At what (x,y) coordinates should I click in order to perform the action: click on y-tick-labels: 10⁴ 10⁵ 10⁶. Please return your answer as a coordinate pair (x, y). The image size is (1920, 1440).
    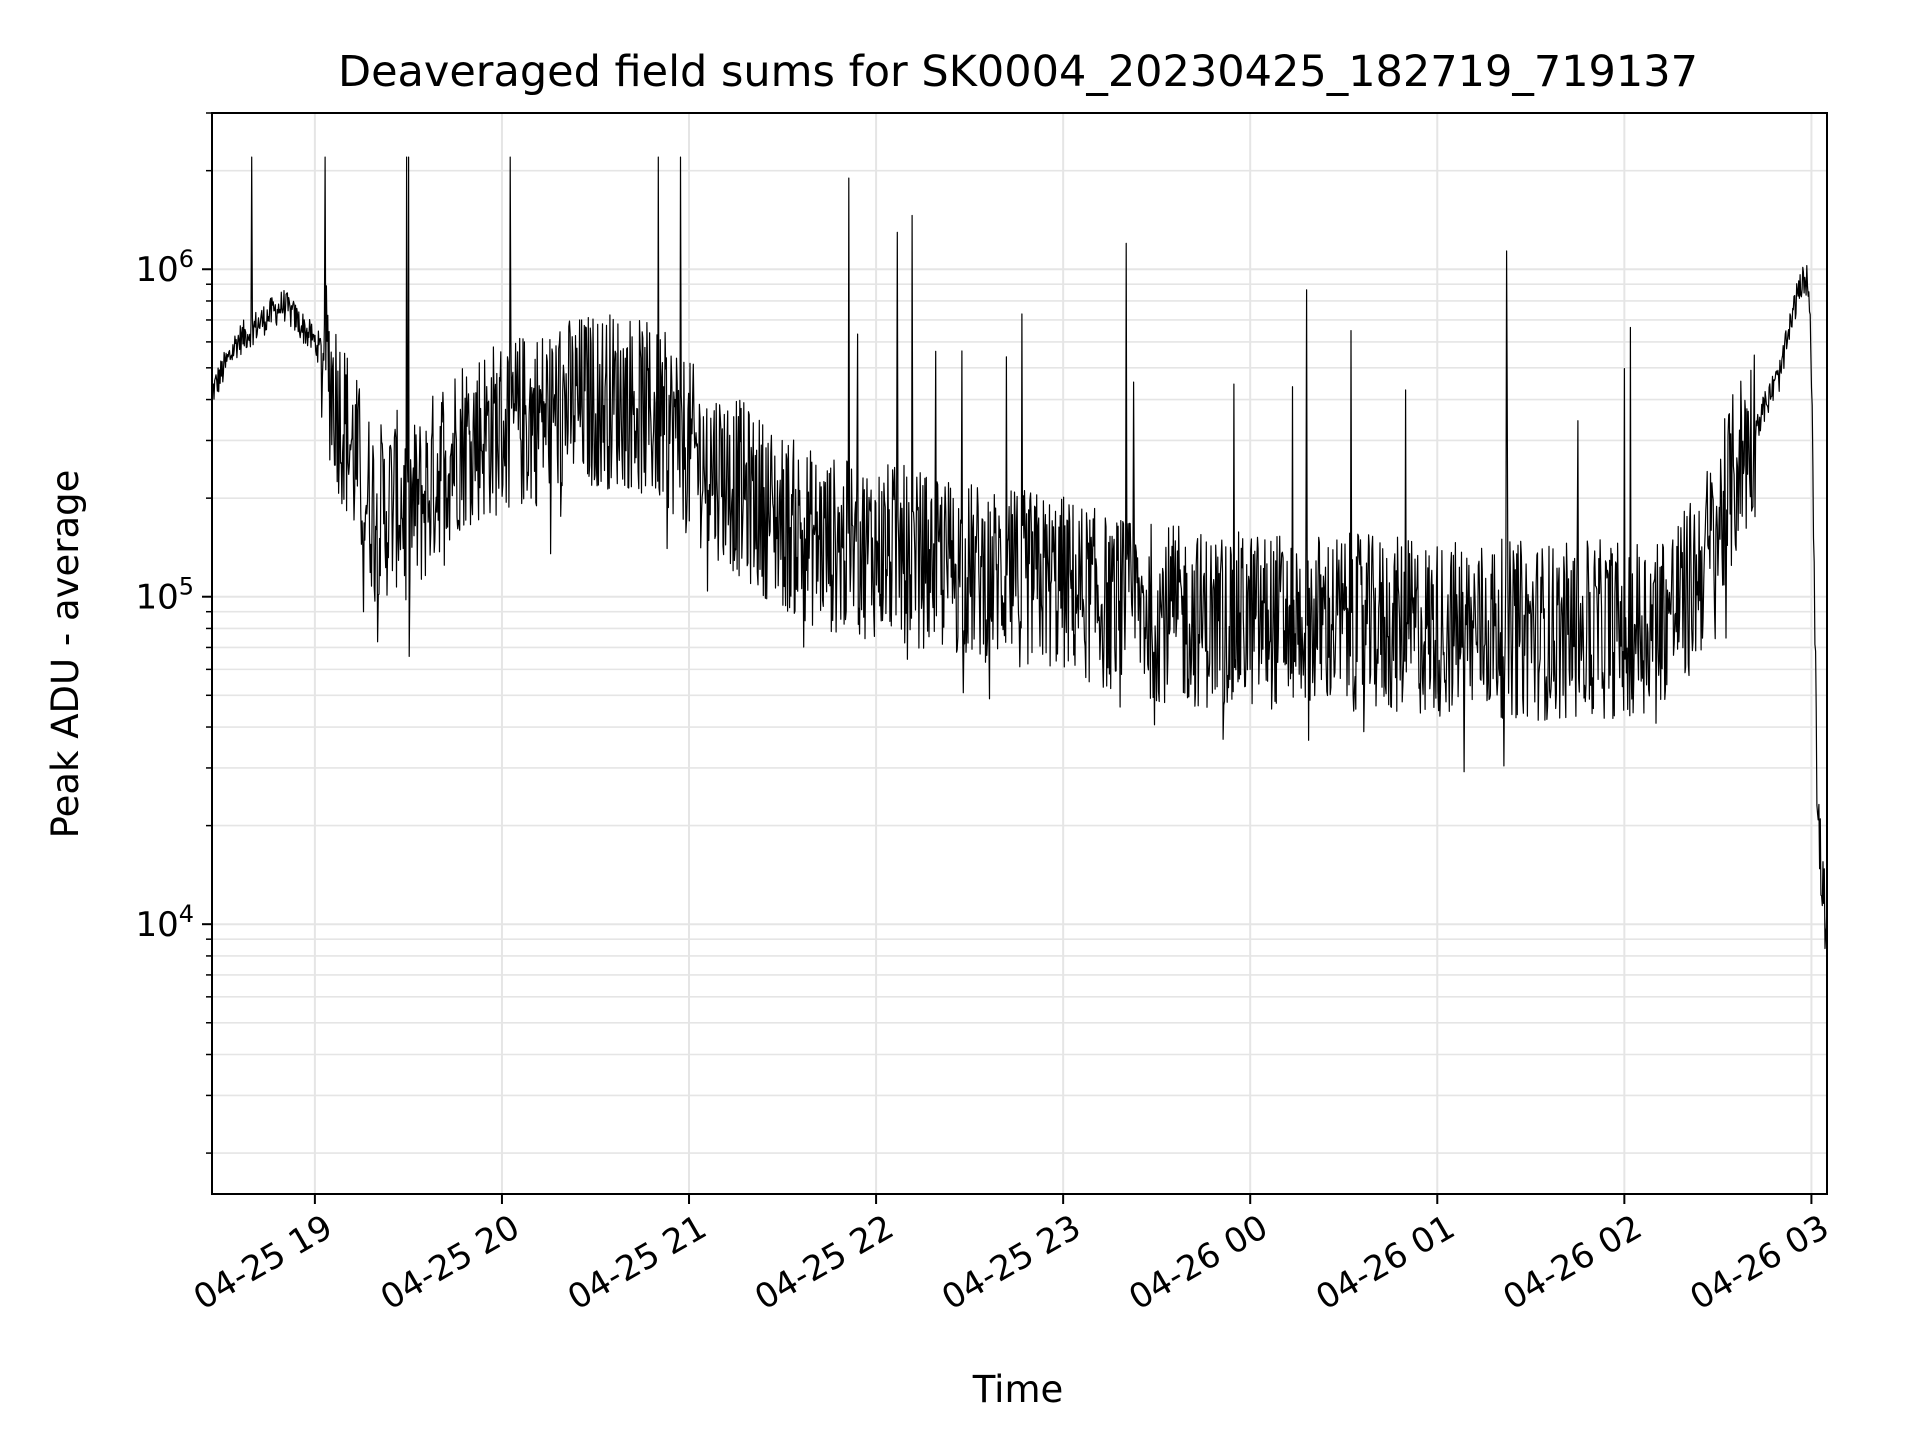
    Looking at the image, I should click on (164, 595).